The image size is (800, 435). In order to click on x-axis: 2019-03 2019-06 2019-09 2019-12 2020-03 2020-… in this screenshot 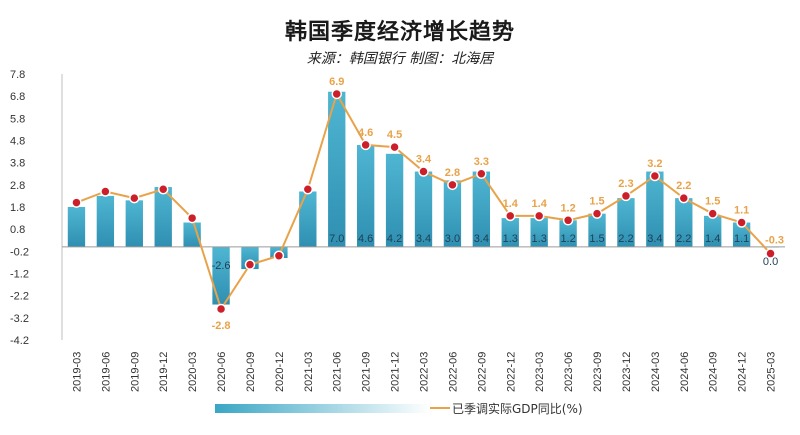, I will do `click(424, 372)`.